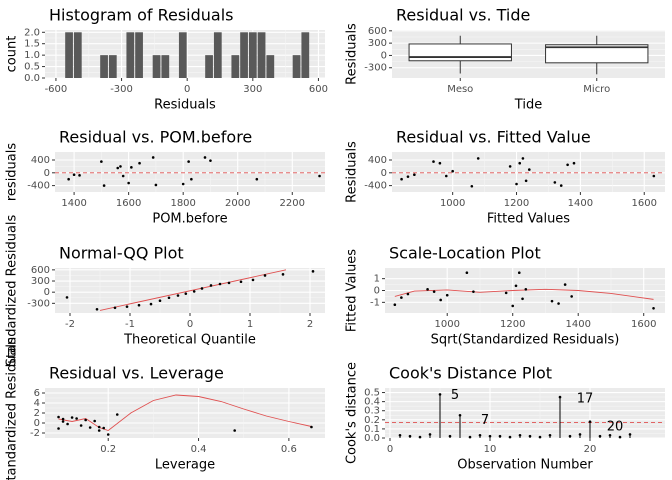 This screenshot has width=672, height=480. I want to click on y-tick-label: 4, so click(37, 403).